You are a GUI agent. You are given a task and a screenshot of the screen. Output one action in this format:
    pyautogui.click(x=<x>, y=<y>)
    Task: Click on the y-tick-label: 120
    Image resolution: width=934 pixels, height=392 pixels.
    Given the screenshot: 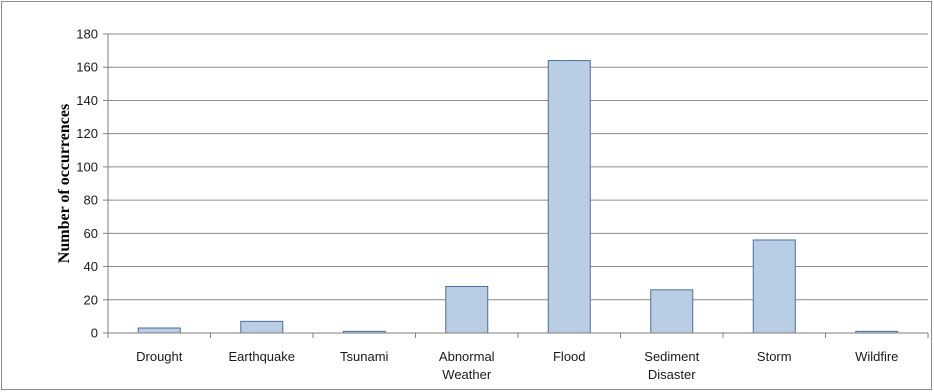 What is the action you would take?
    pyautogui.click(x=87, y=133)
    